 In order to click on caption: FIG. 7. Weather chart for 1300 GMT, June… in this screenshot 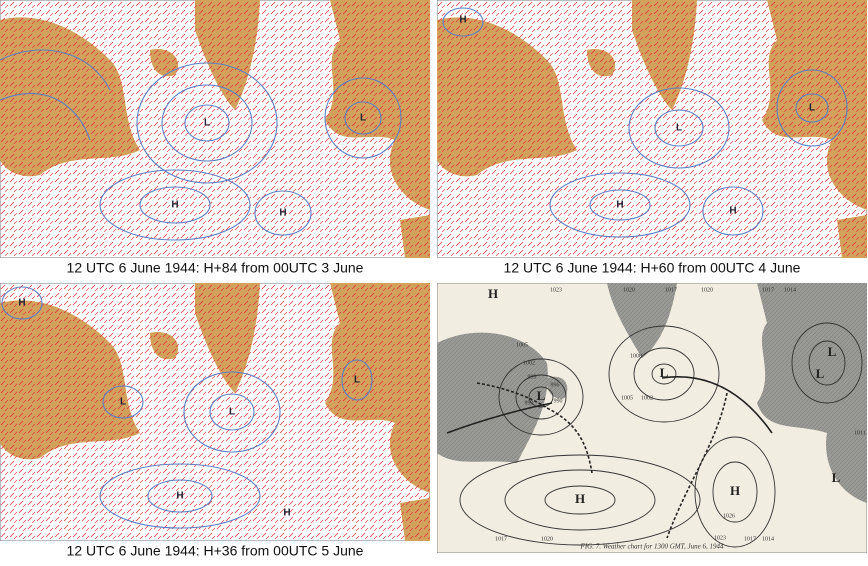, I will do `click(652, 547)`.